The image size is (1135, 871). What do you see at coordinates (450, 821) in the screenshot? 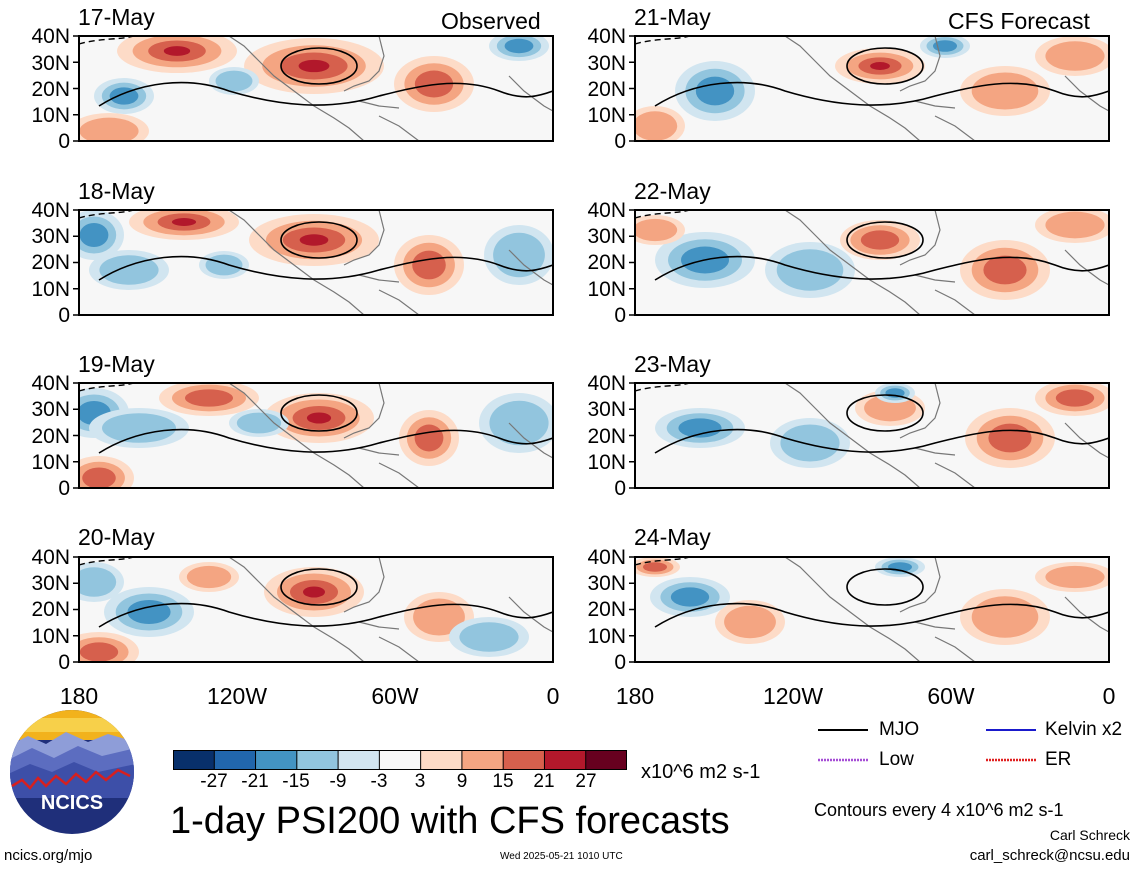
I see `figure-title: 1-day PSI200 with CFS forecasts` at bounding box center [450, 821].